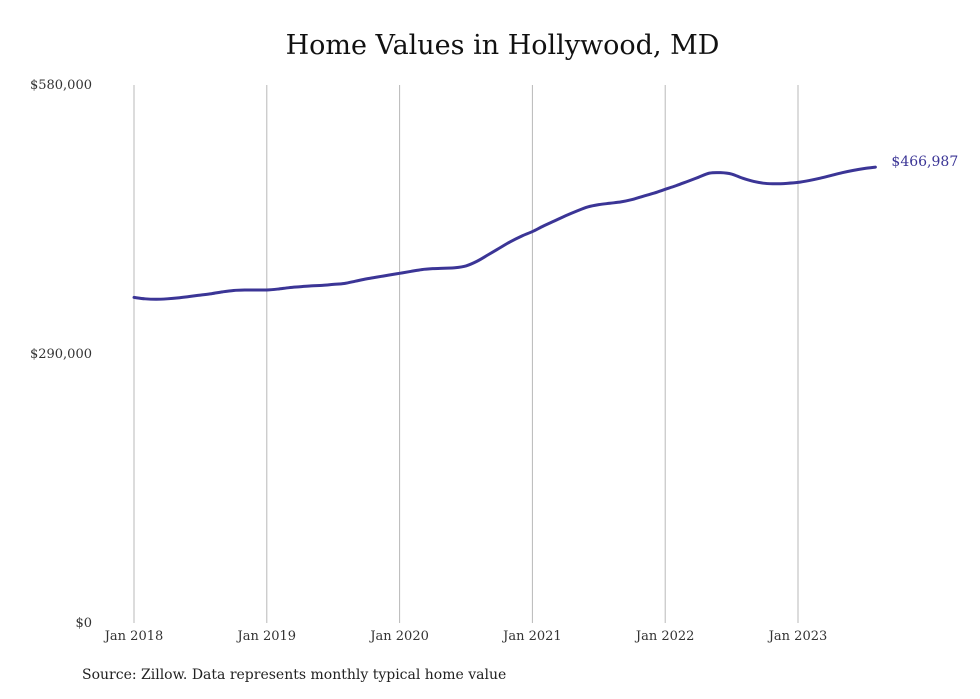 This screenshot has height=699, width=980. What do you see at coordinates (504, 233) in the screenshot?
I see `series-line` at bounding box center [504, 233].